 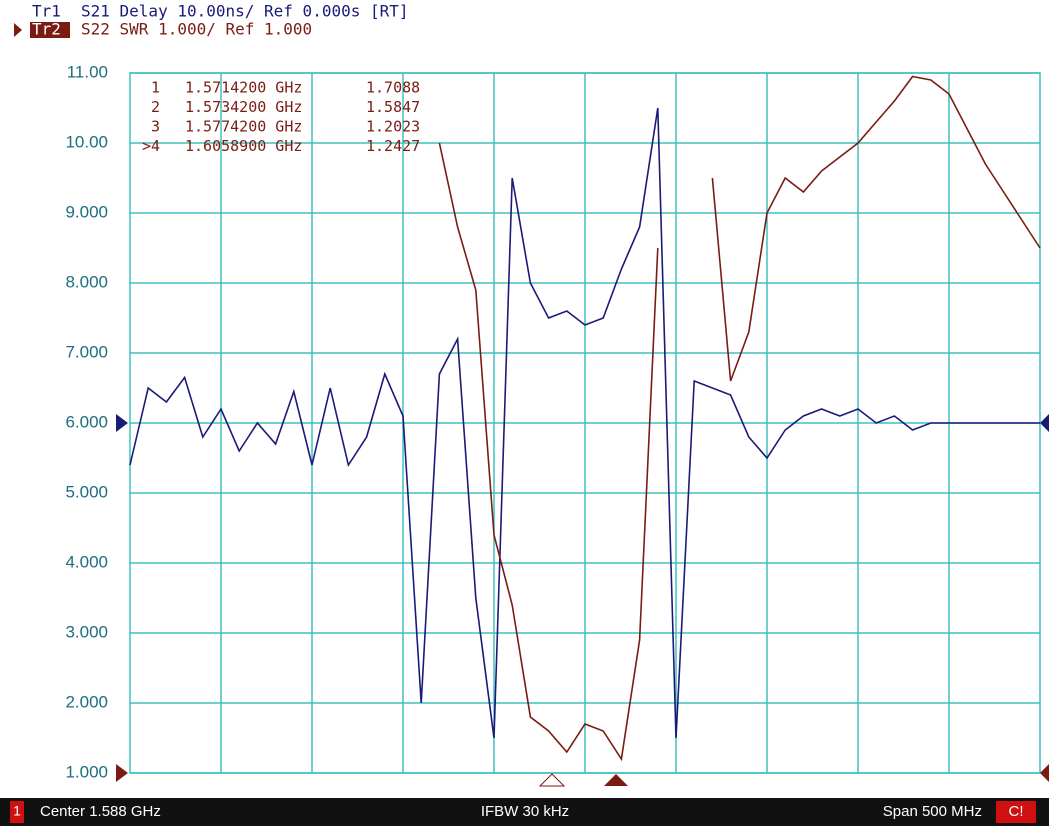 I want to click on span: Span 500 MHz, so click(x=932, y=811).